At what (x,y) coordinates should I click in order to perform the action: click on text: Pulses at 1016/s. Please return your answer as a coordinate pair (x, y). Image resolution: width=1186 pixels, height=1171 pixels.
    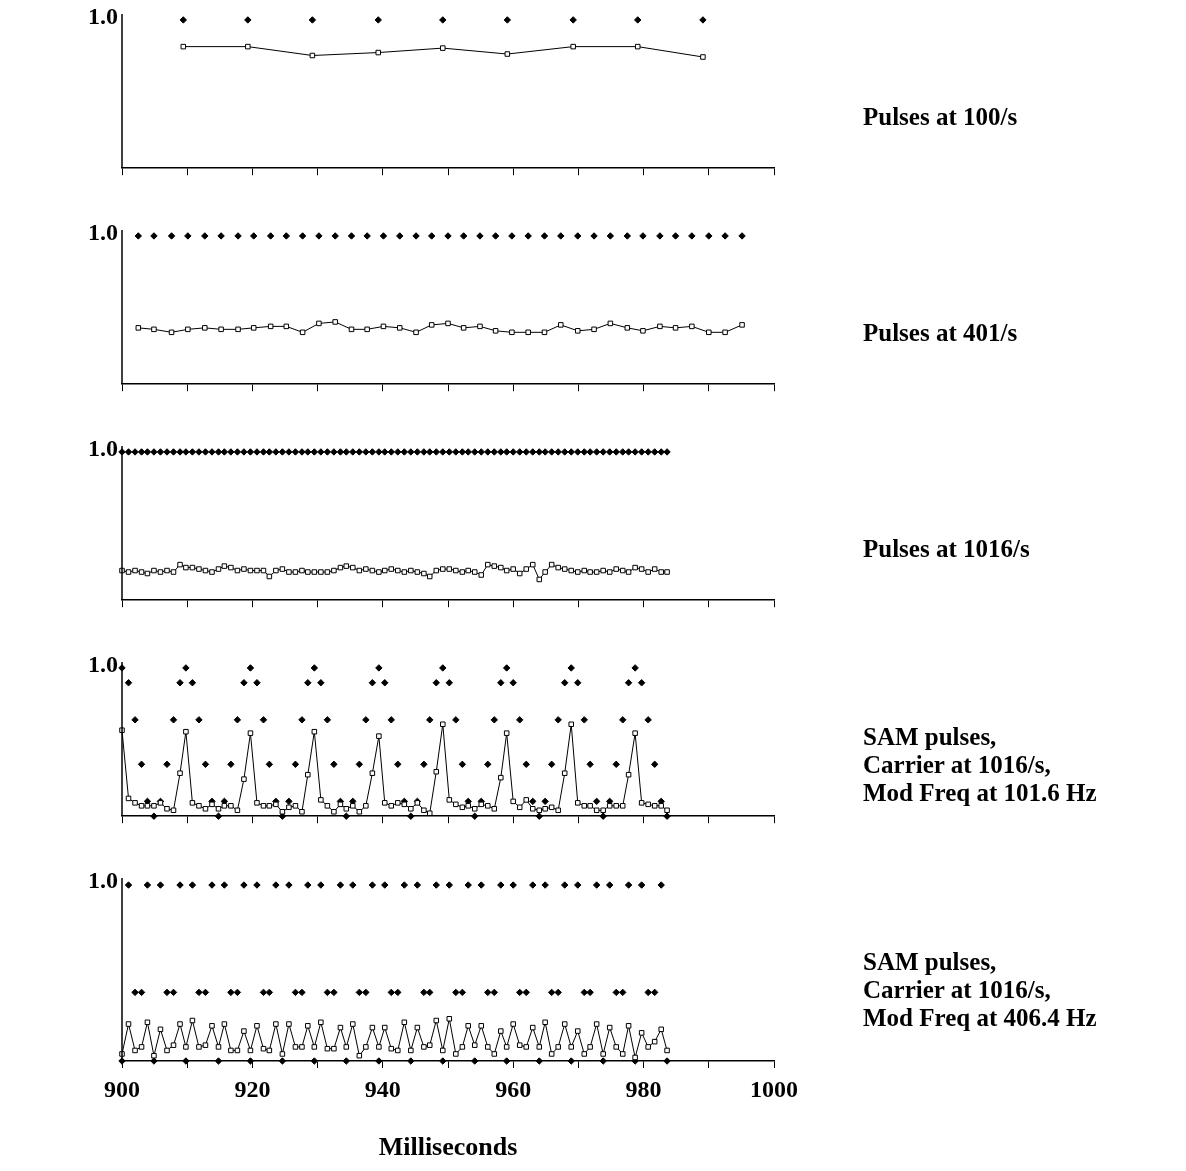
    Looking at the image, I should click on (946, 549).